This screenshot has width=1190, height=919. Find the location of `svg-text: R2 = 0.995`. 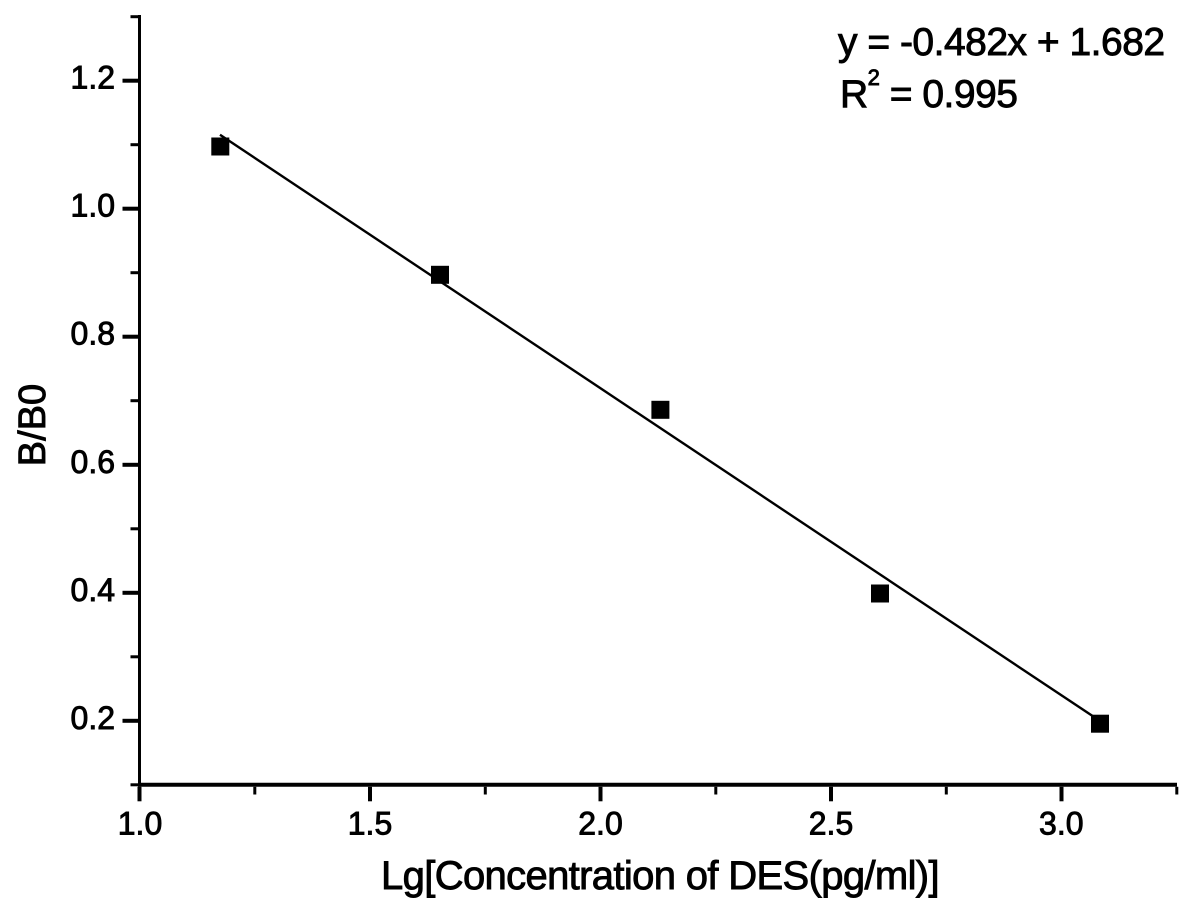

svg-text: R2 = 0.995 is located at coordinates (928, 90).